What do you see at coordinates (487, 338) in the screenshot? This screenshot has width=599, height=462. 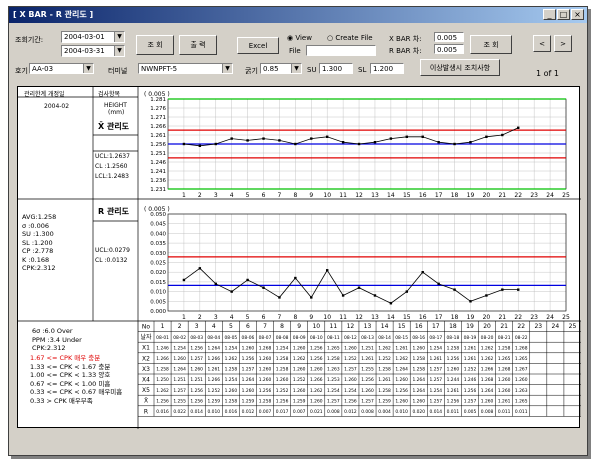 I see `table-cell: 08-20` at bounding box center [487, 338].